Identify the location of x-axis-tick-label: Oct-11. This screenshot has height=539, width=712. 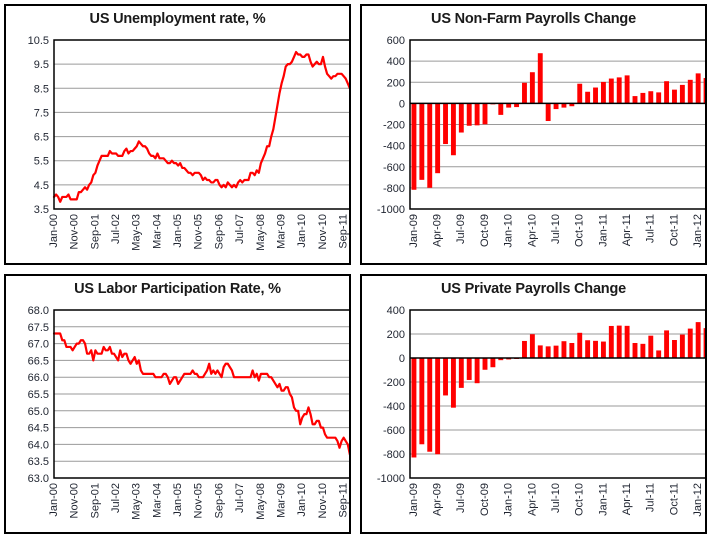
(674, 230).